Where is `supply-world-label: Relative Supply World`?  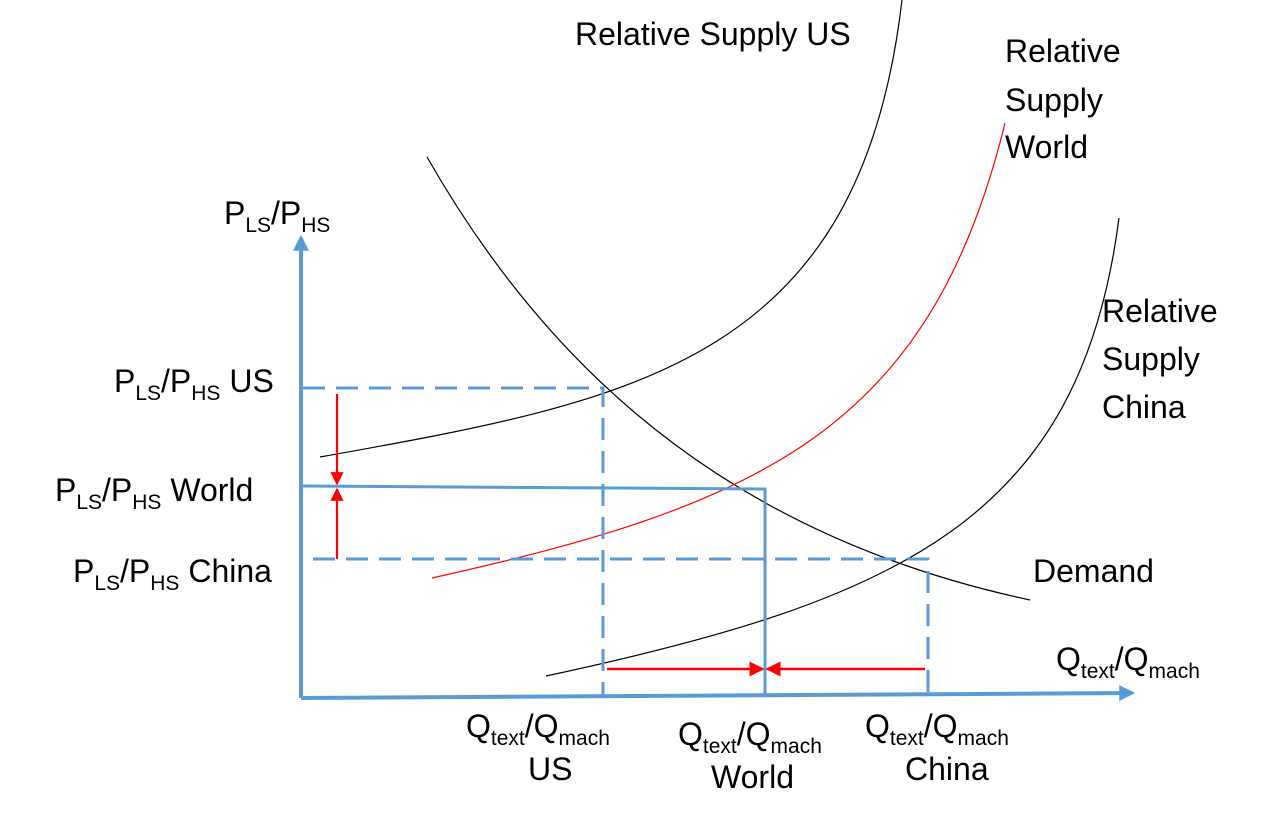 supply-world-label: Relative Supply World is located at coordinates (1067, 99).